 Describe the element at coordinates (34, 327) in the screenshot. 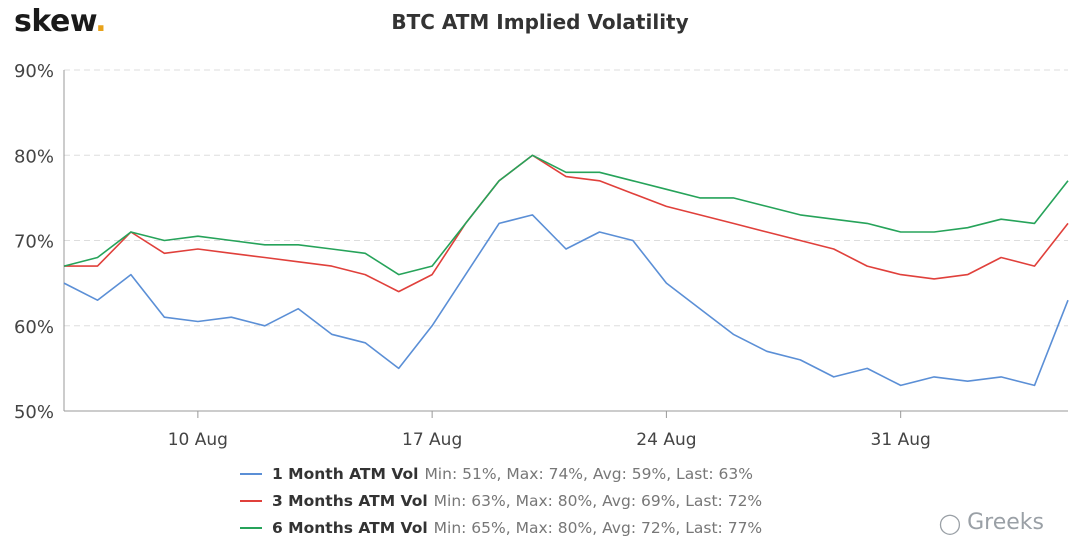

I see `y-tick-label: 60%` at that location.